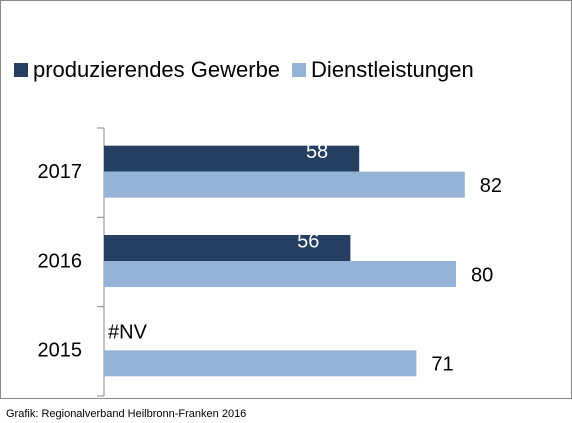 This screenshot has height=423, width=572. What do you see at coordinates (442, 365) in the screenshot?
I see `value-label: 71` at bounding box center [442, 365].